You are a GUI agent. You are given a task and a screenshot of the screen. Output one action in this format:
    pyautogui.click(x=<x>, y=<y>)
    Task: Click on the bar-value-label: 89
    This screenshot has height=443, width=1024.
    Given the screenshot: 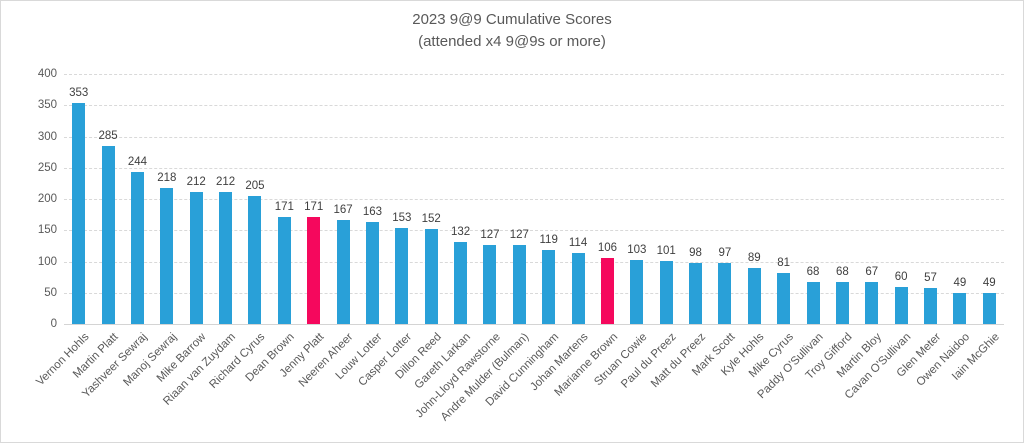 What is the action you would take?
    pyautogui.click(x=754, y=258)
    